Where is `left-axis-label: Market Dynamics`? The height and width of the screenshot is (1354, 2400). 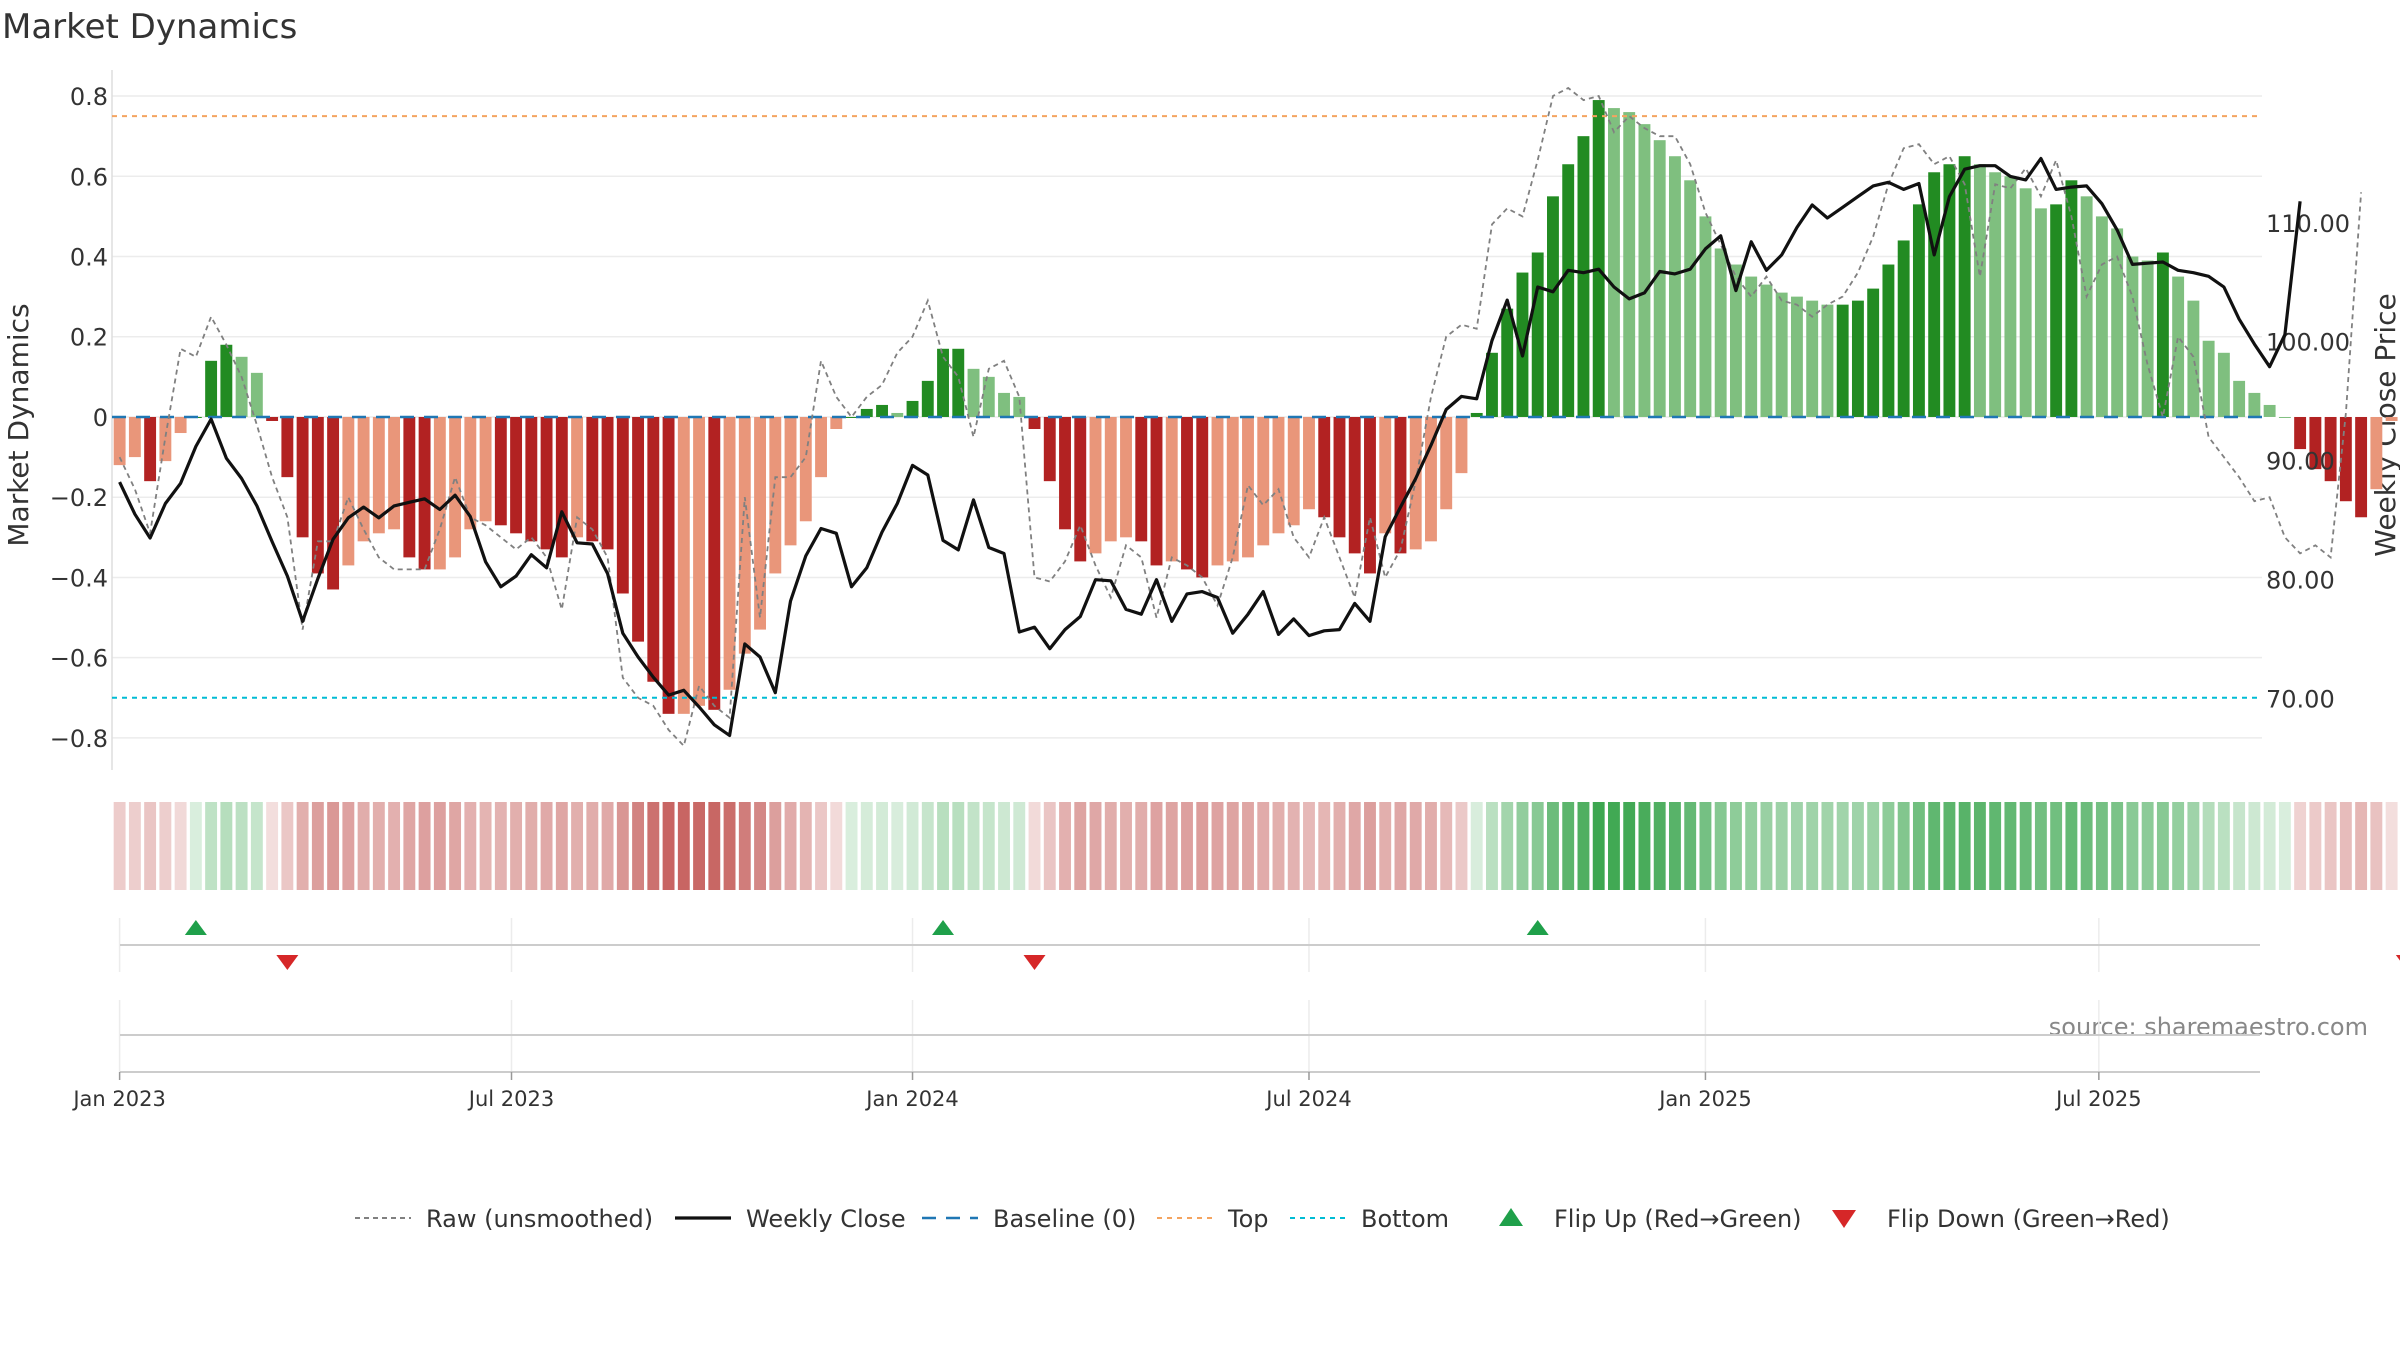
left-axis-label: Market Dynamics is located at coordinates (18, 424).